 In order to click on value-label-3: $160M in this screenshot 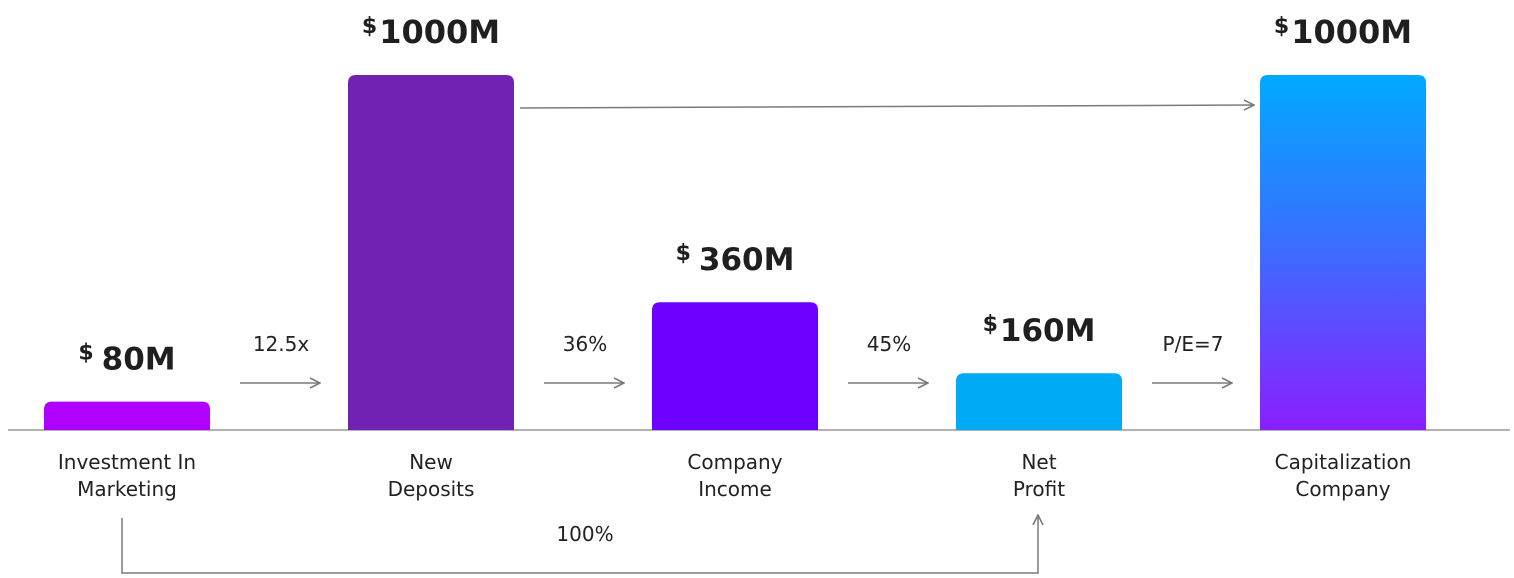, I will do `click(1039, 330)`.